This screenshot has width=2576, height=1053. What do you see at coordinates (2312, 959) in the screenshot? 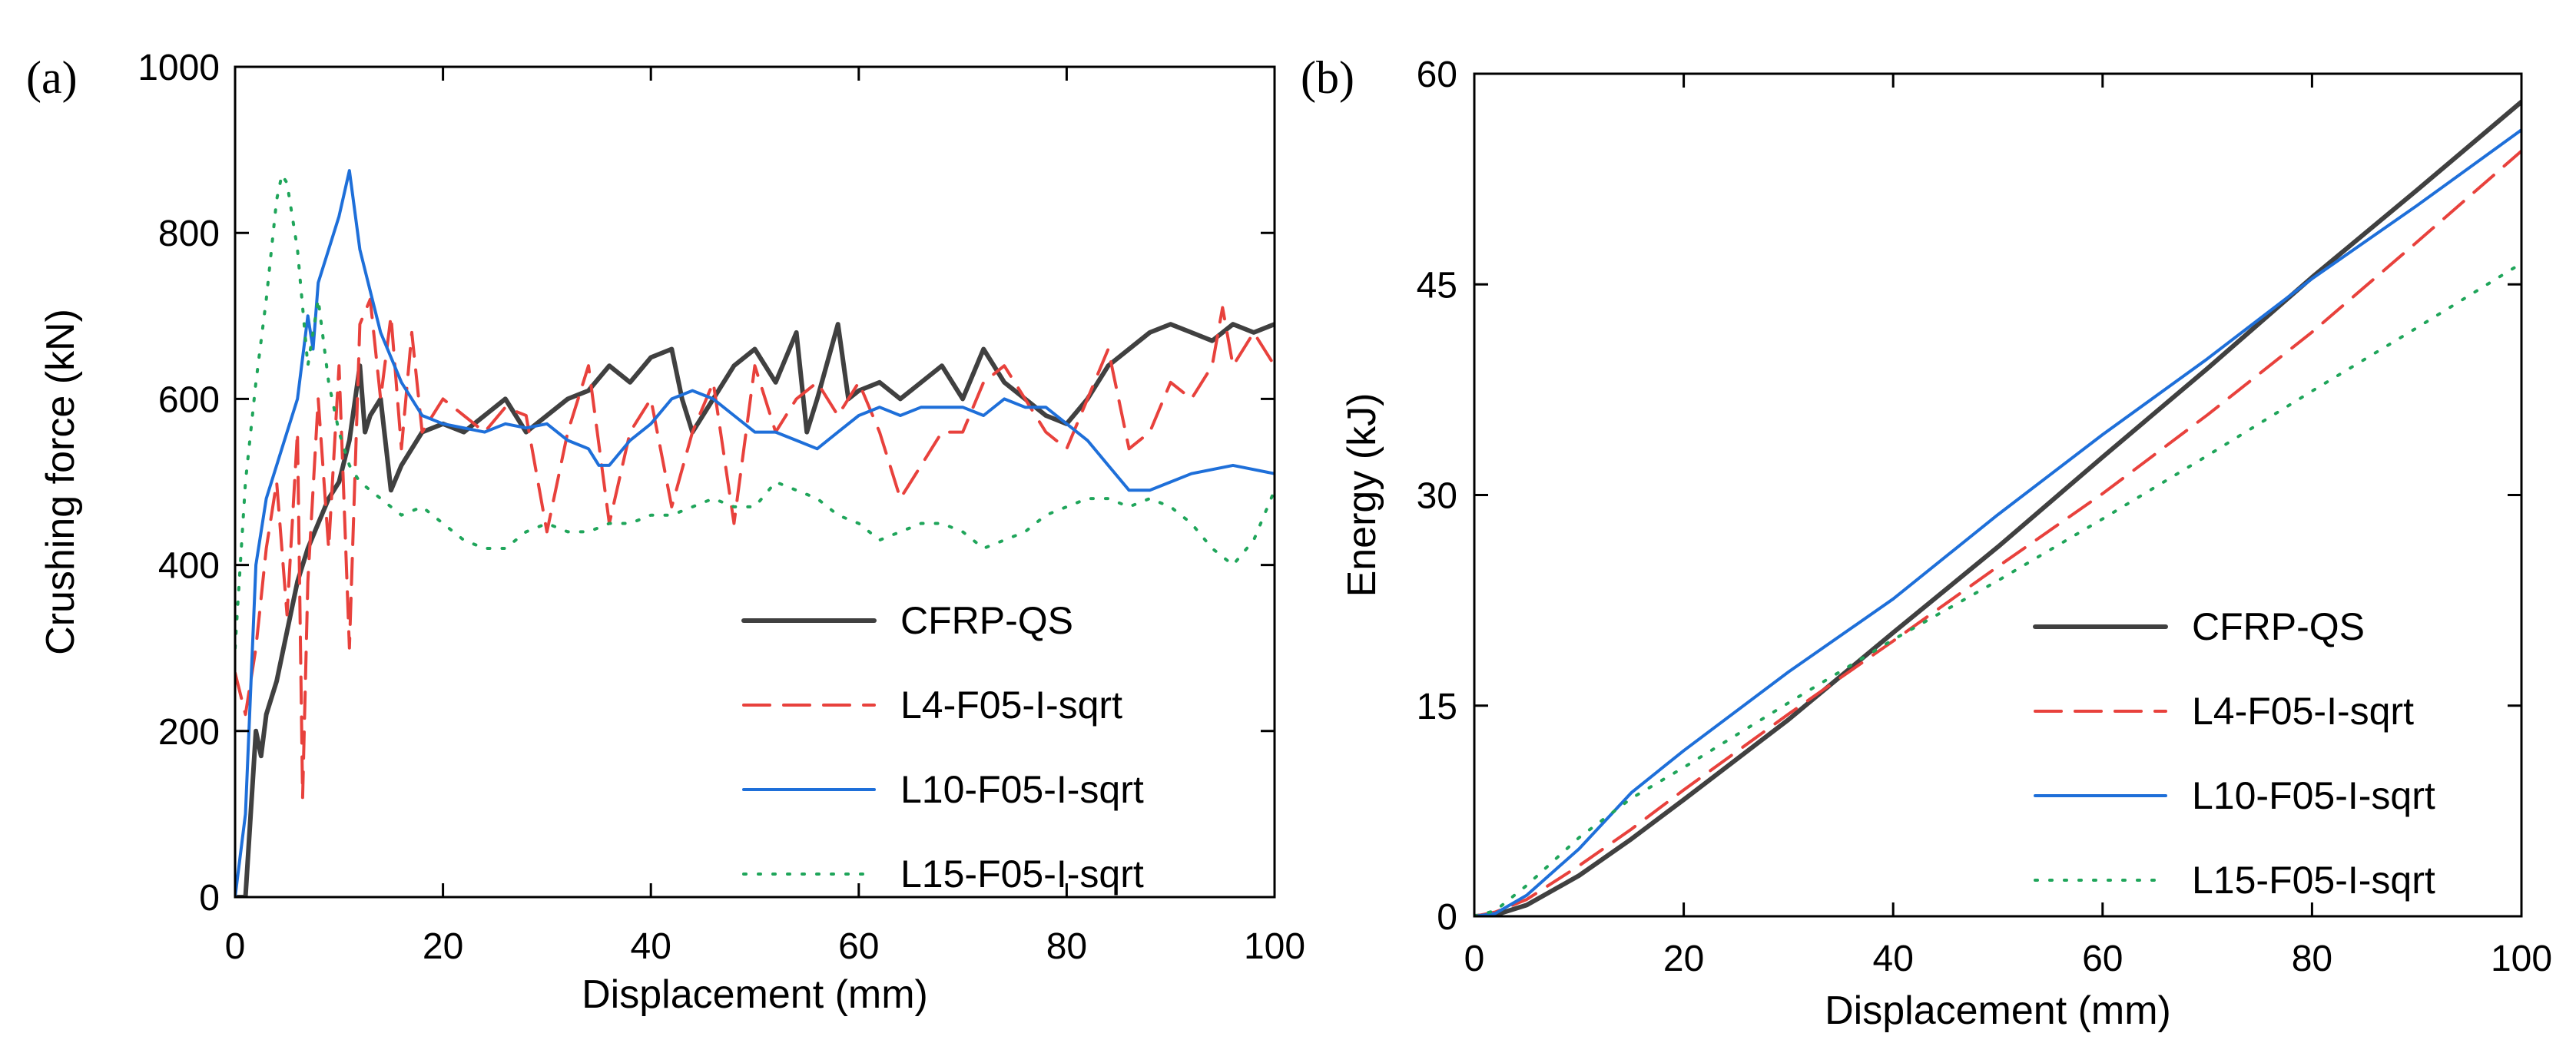
I see `chart-1-x-tick-label: 80` at bounding box center [2312, 959].